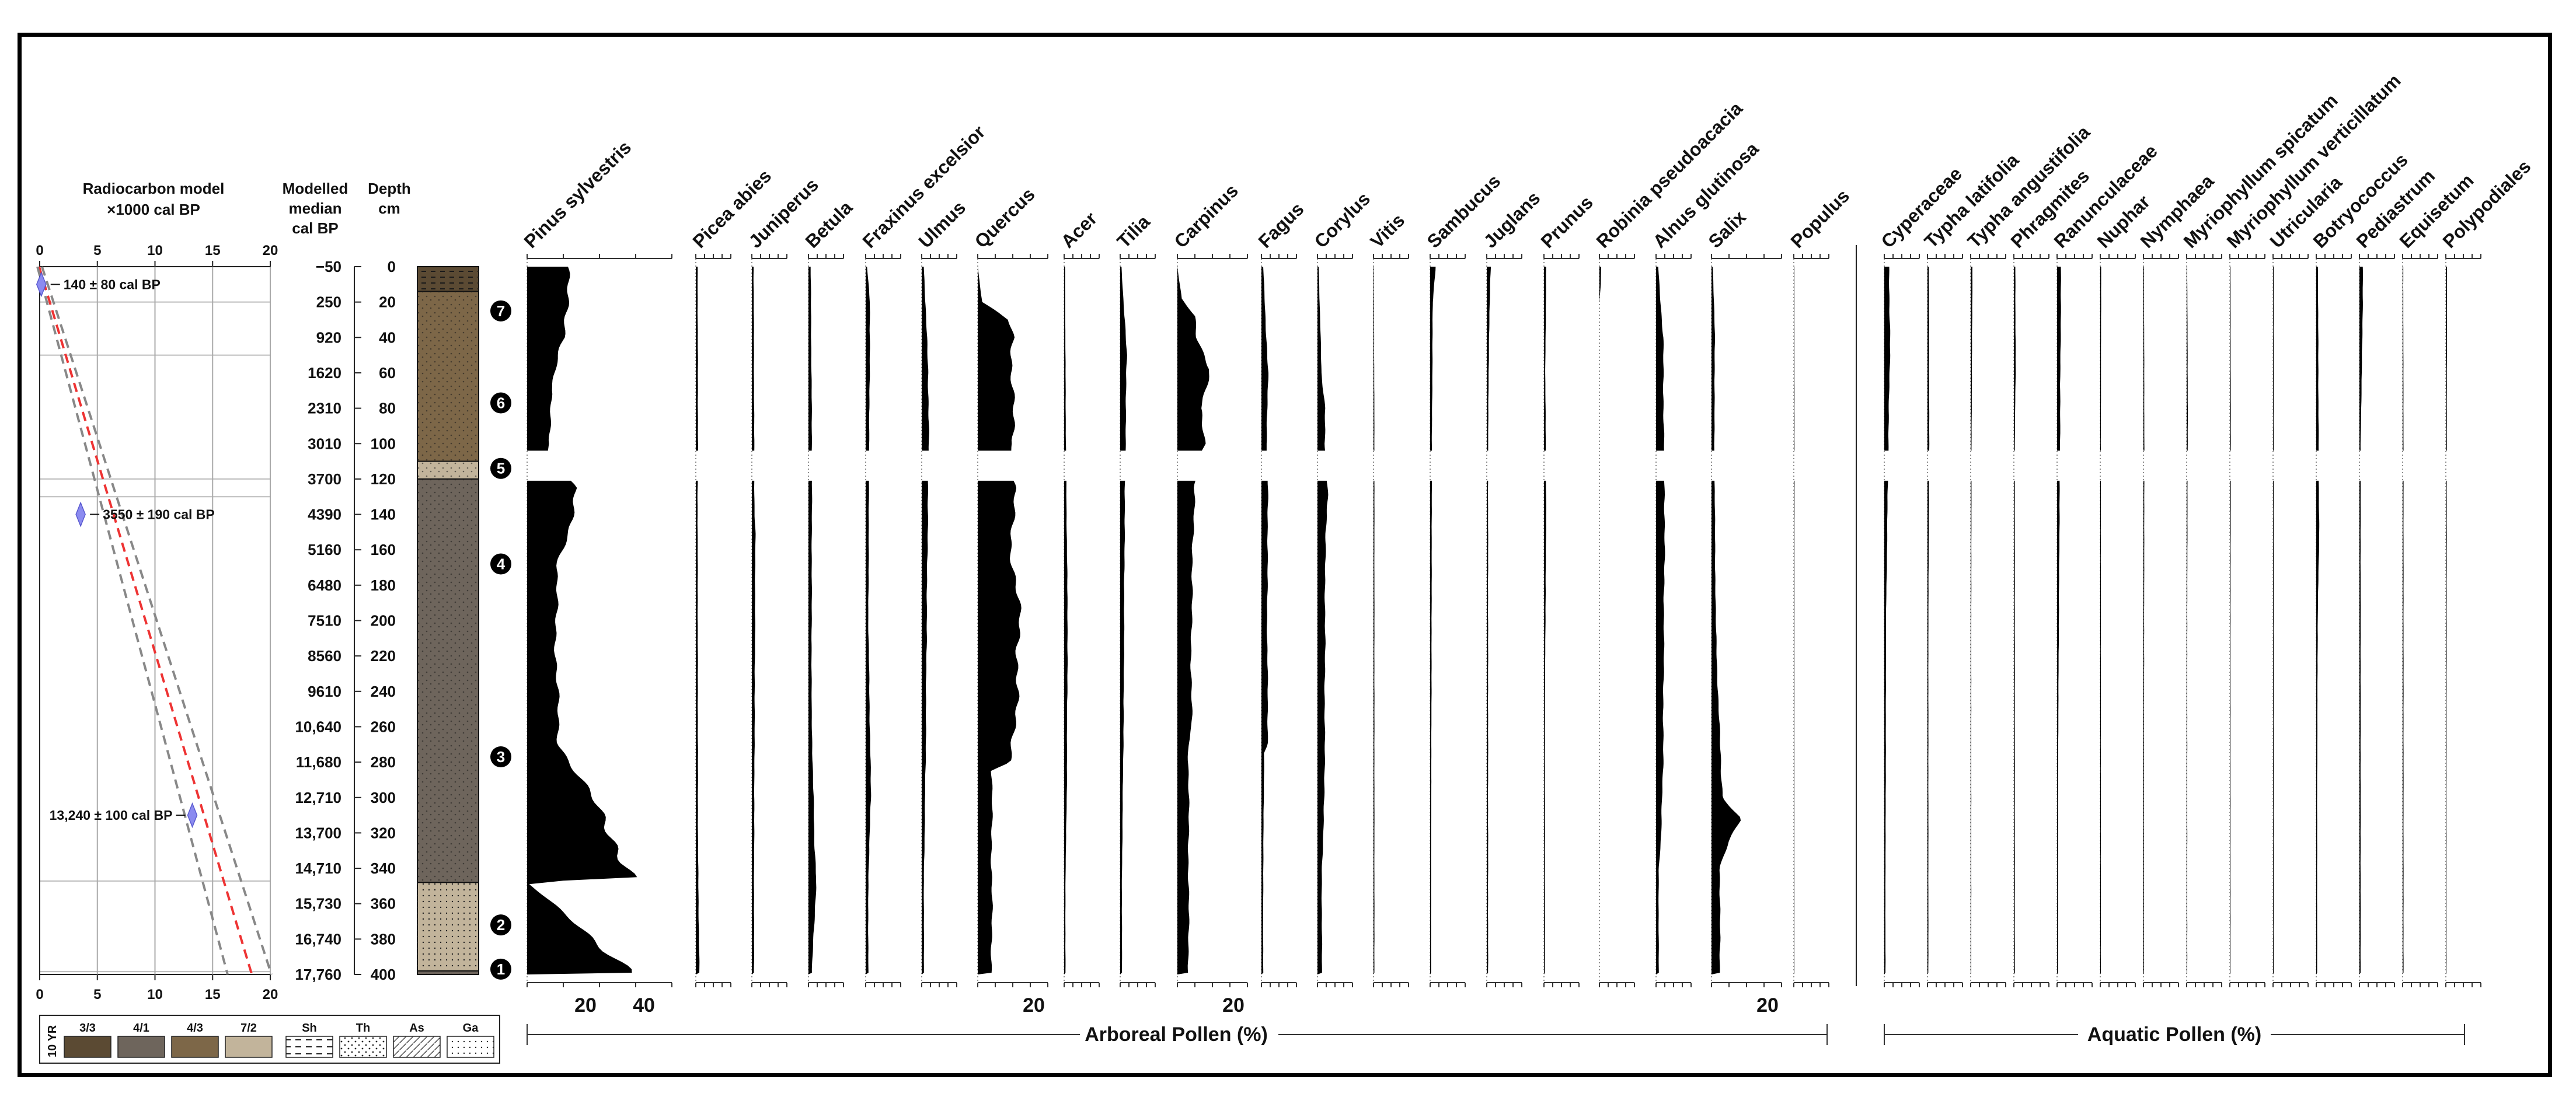 This screenshot has height=1111, width=2576. I want to click on taxon-name: Corylus, so click(1342, 220).